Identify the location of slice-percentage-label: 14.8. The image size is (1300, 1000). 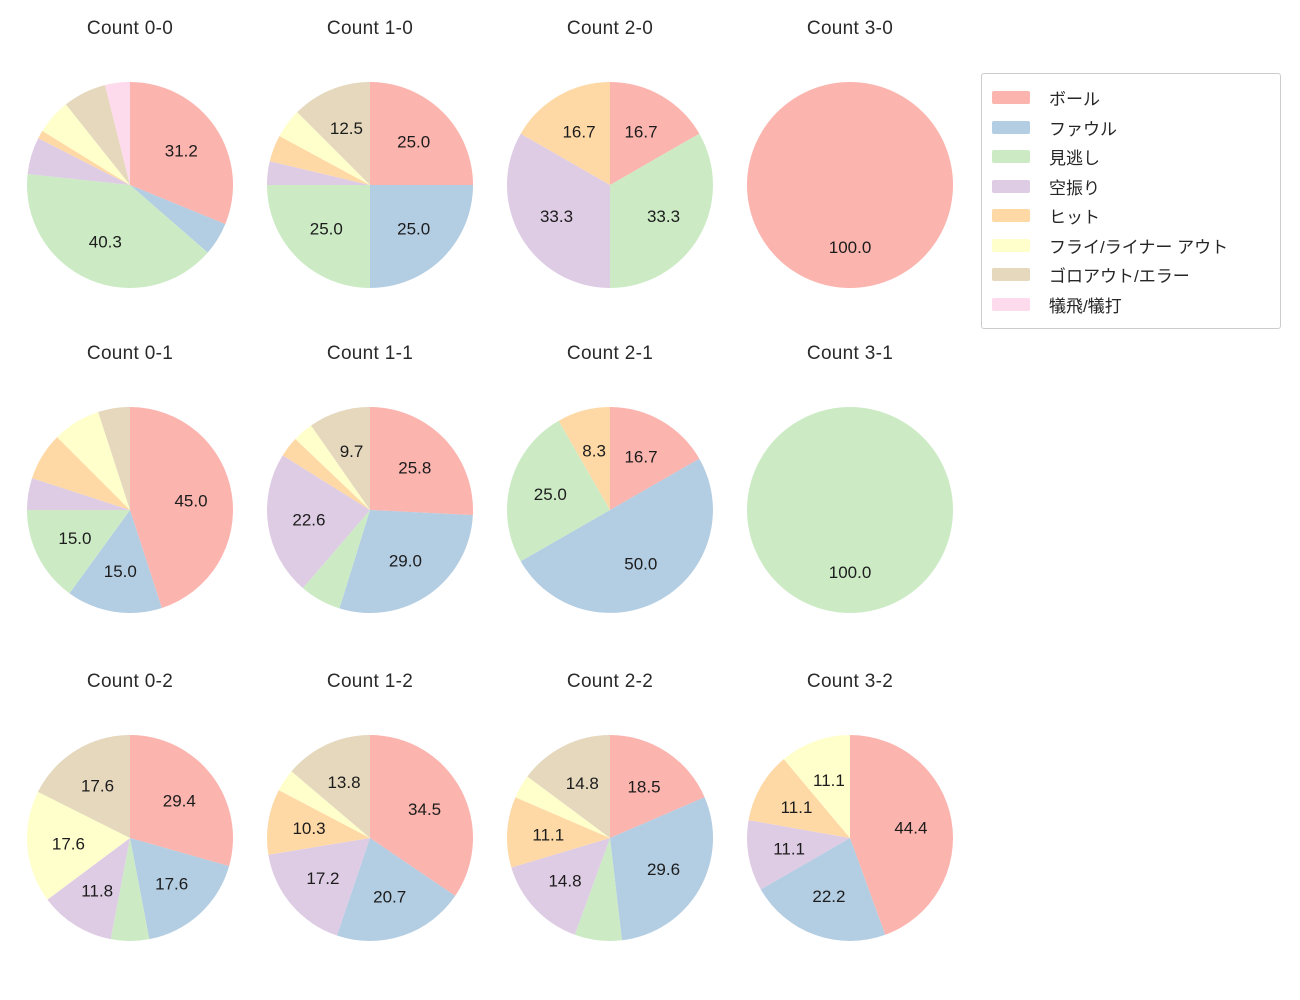
(564, 880).